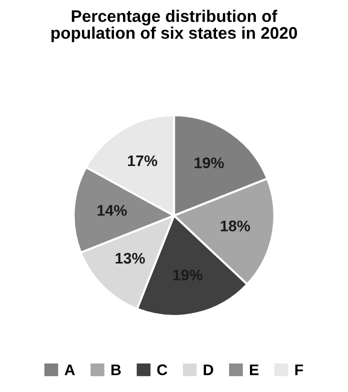 The image size is (348, 392). What do you see at coordinates (116, 370) in the screenshot?
I see `legend-label: B` at bounding box center [116, 370].